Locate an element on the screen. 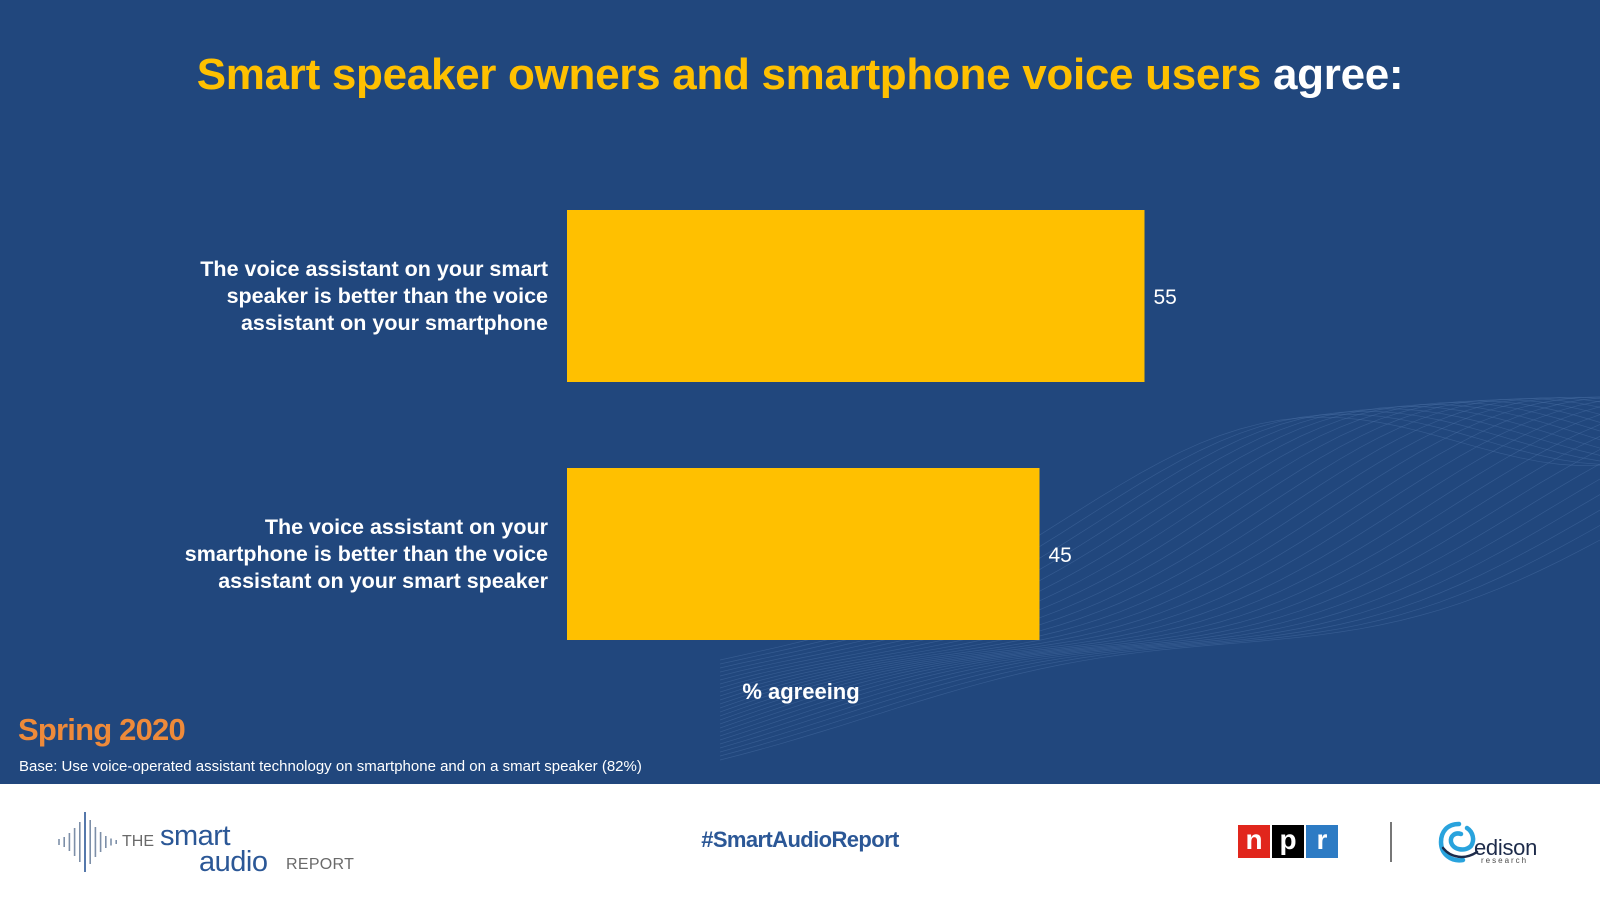 Image resolution: width=1600 pixels, height=900 pixels. logo-audio-text: audio is located at coordinates (233, 862).